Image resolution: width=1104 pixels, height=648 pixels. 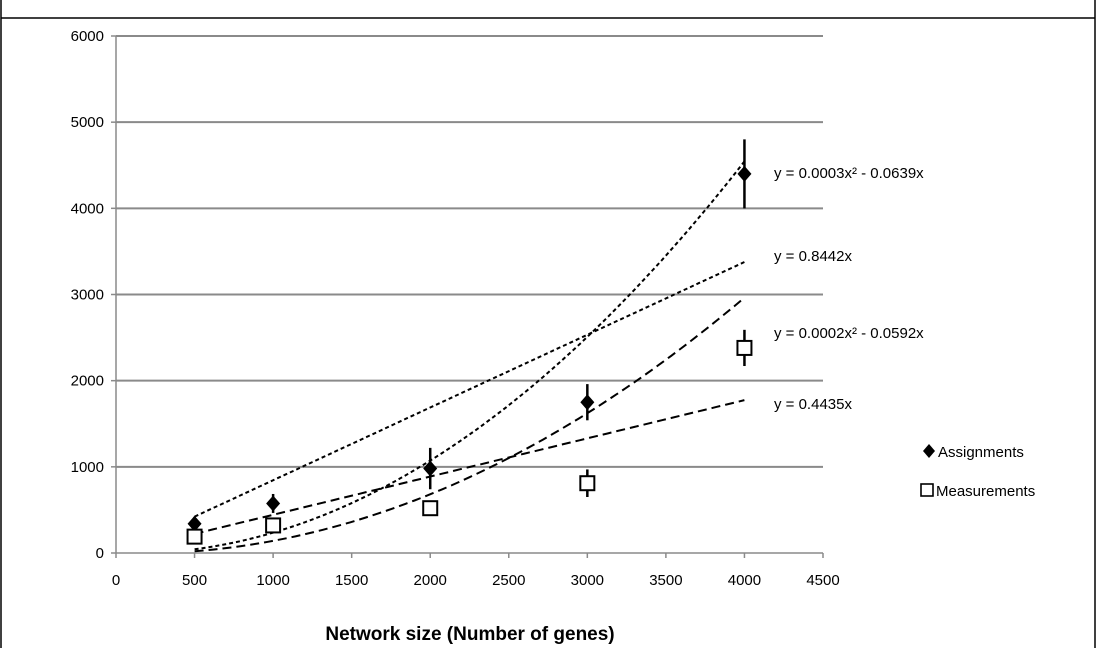 I want to click on trendline-equation: y = 0.8442x, so click(x=813, y=256).